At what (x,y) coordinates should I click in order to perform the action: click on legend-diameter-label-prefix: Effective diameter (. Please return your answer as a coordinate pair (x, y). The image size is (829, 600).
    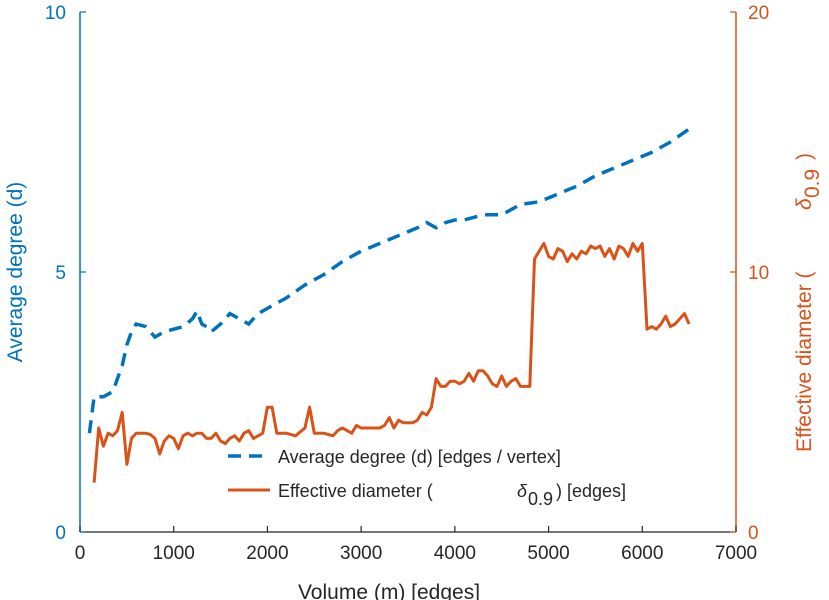
    Looking at the image, I should click on (355, 491).